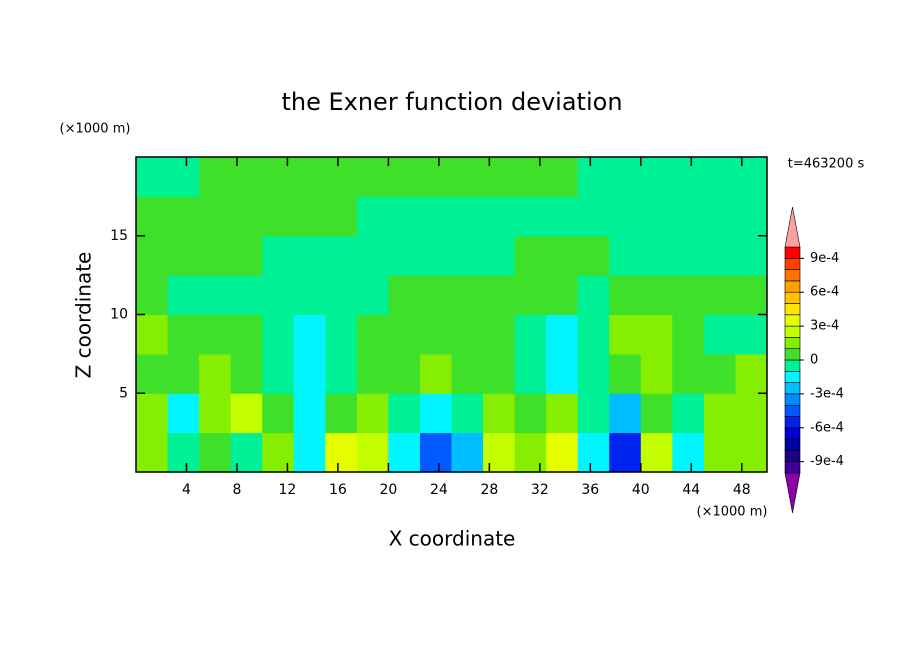 This screenshot has width=904, height=654. What do you see at coordinates (814, 360) in the screenshot?
I see `colorbar-tick-label: 0` at bounding box center [814, 360].